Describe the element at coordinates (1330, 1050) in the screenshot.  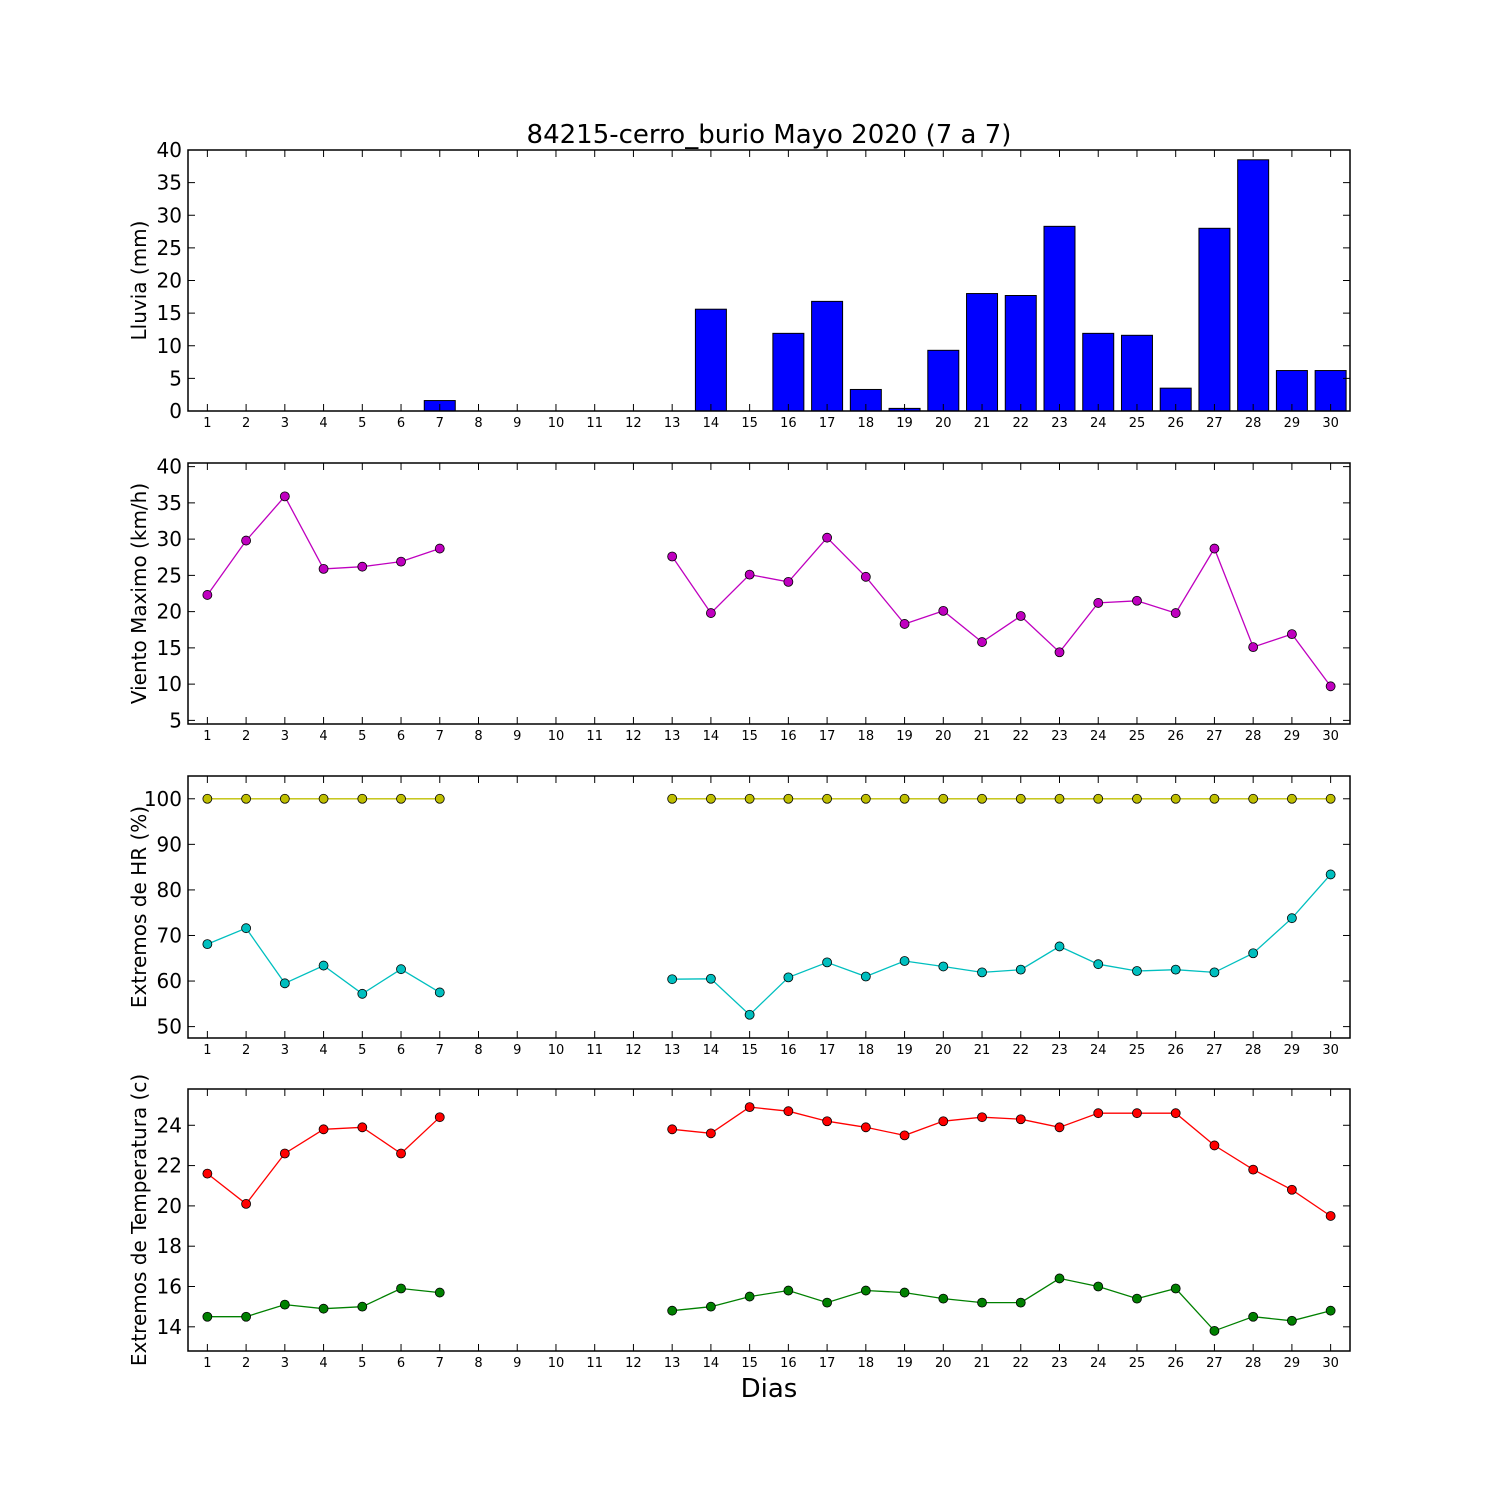
I see `x-tick-label: 30` at that location.